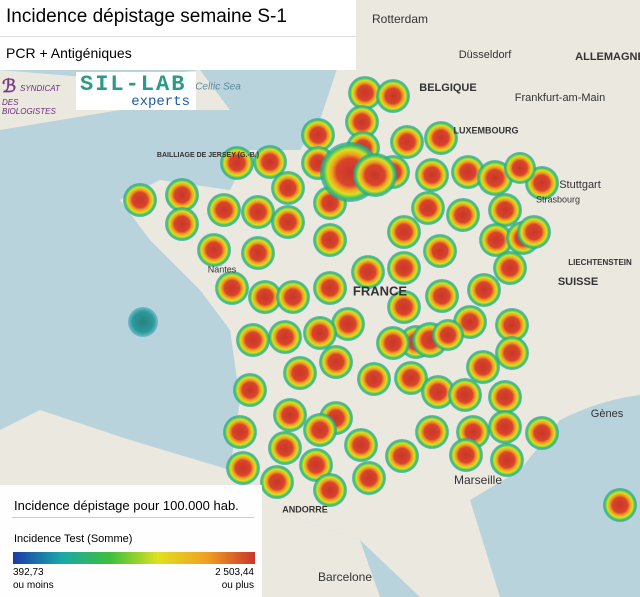  Describe the element at coordinates (28, 572) in the screenshot. I see `legend-min: 392,73` at that location.